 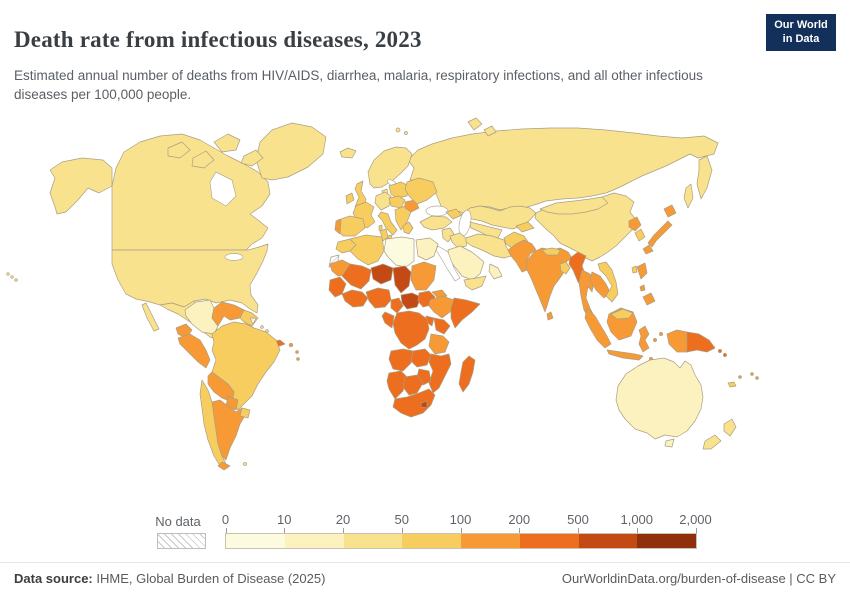 What do you see at coordinates (382, 274) in the screenshot?
I see `country-niger` at bounding box center [382, 274].